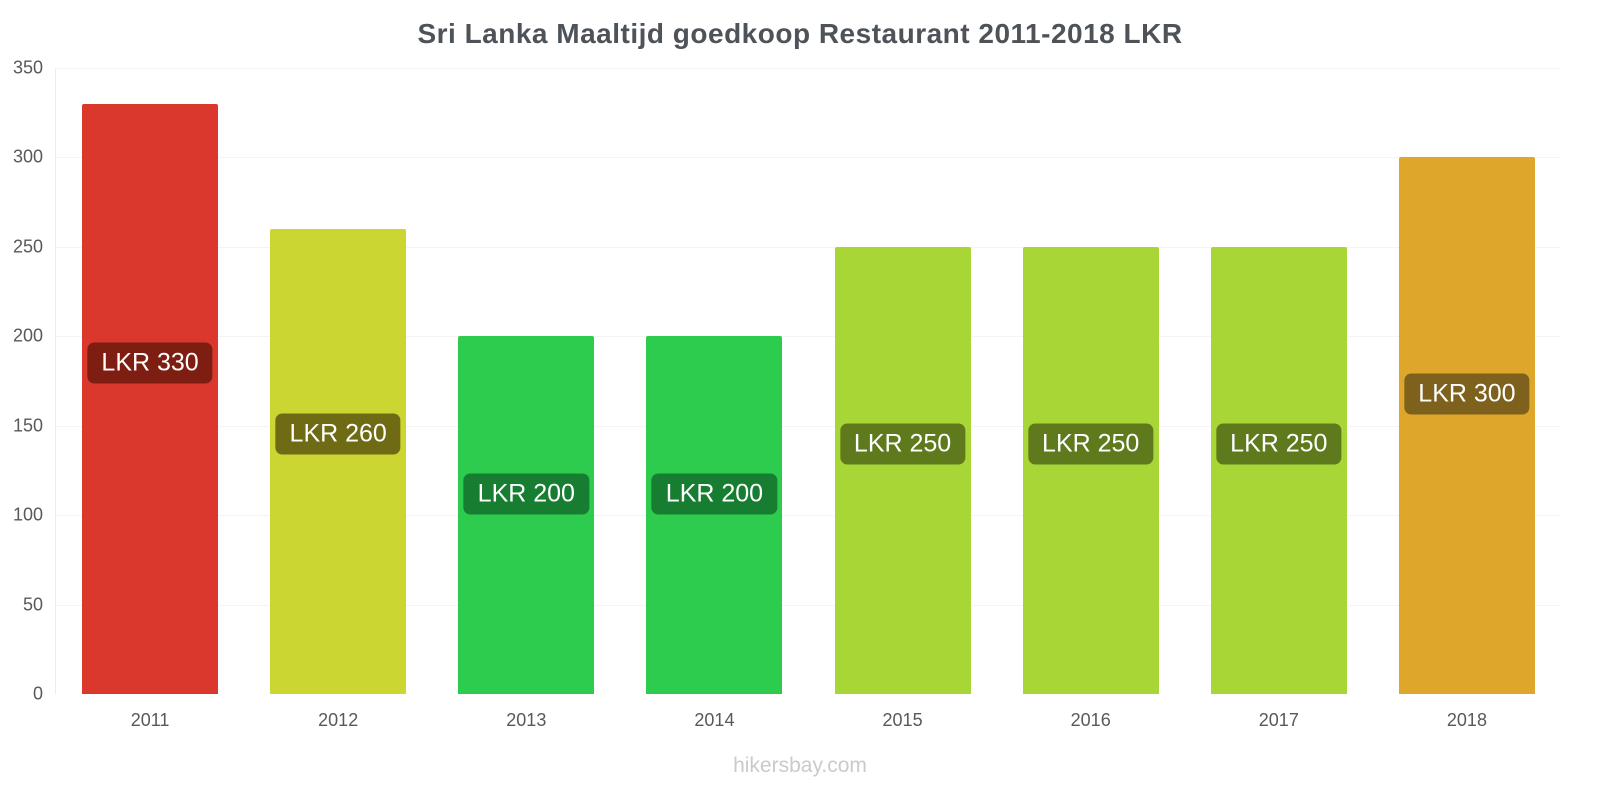  What do you see at coordinates (902, 444) in the screenshot?
I see `bar-value-label-2015: LKR 250` at bounding box center [902, 444].